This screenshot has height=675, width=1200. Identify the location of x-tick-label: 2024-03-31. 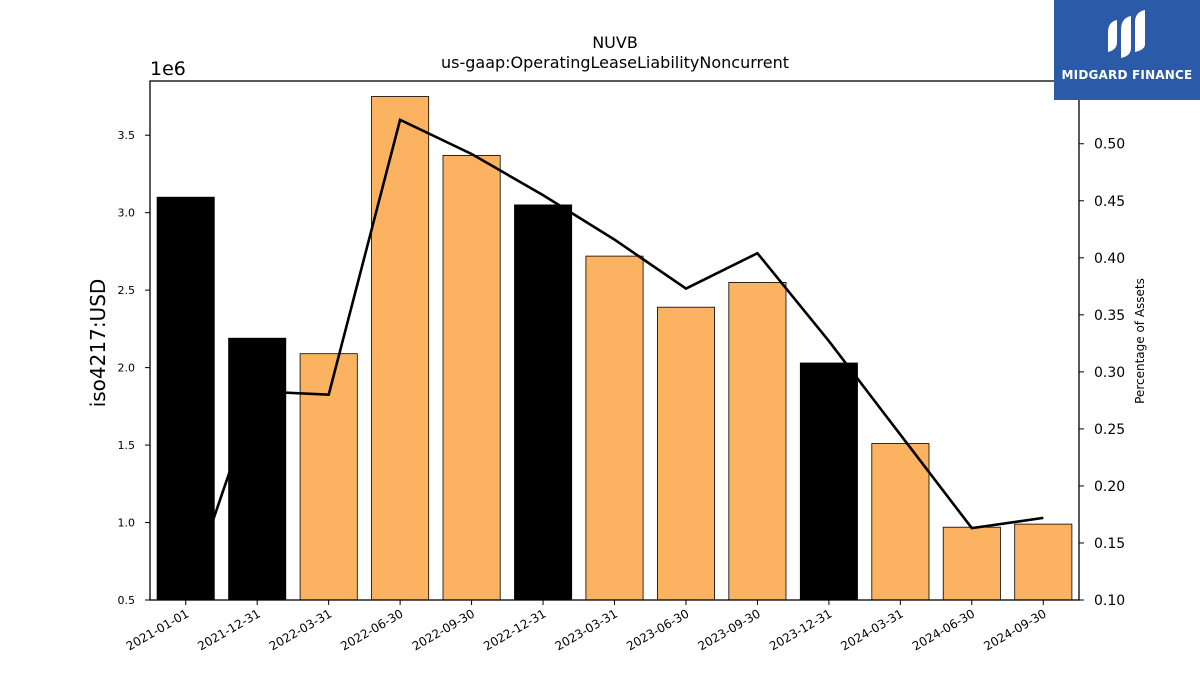
(871, 629).